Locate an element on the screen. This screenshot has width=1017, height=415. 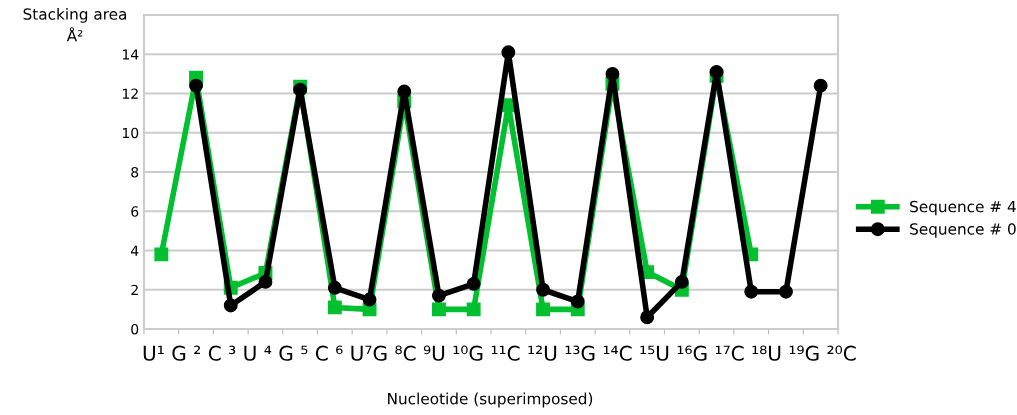
x-axis-title: Nucleotide (superimposed) is located at coordinates (490, 400).